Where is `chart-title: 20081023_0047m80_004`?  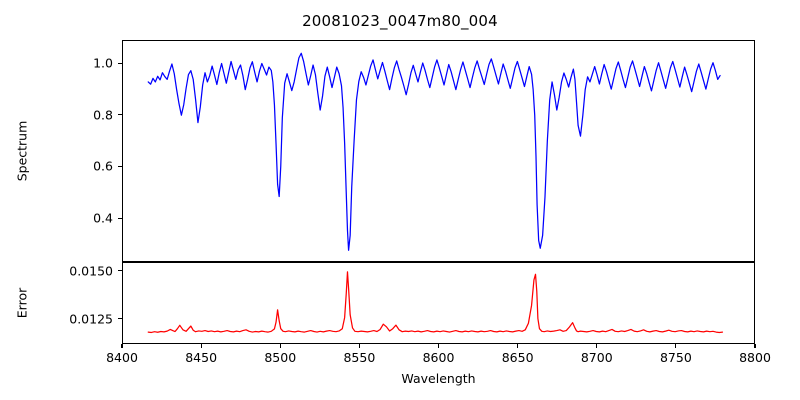
chart-title: 20081023_0047m80_004 is located at coordinates (400, 21).